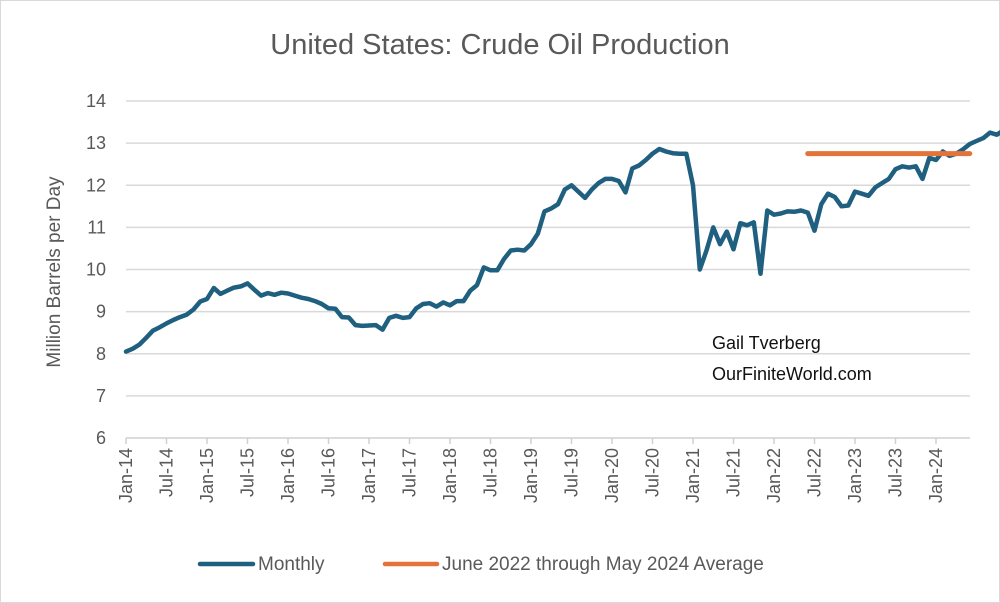 Image resolution: width=1000 pixels, height=603 pixels. What do you see at coordinates (96, 227) in the screenshot?
I see `y-tick-label: 11` at bounding box center [96, 227].